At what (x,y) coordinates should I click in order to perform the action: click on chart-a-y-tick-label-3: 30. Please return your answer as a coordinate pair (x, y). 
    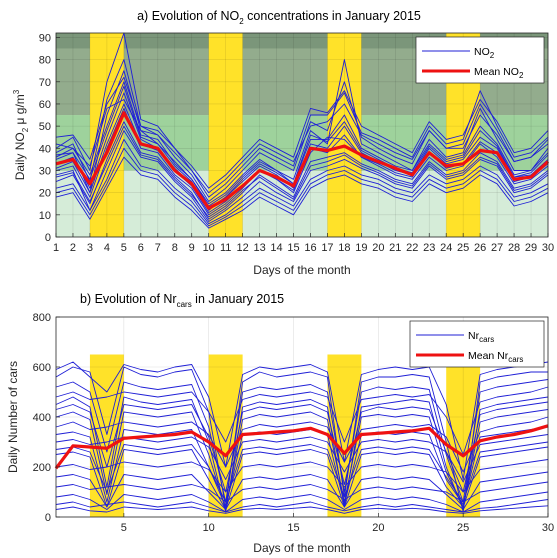
    Looking at the image, I should click on (45, 171).